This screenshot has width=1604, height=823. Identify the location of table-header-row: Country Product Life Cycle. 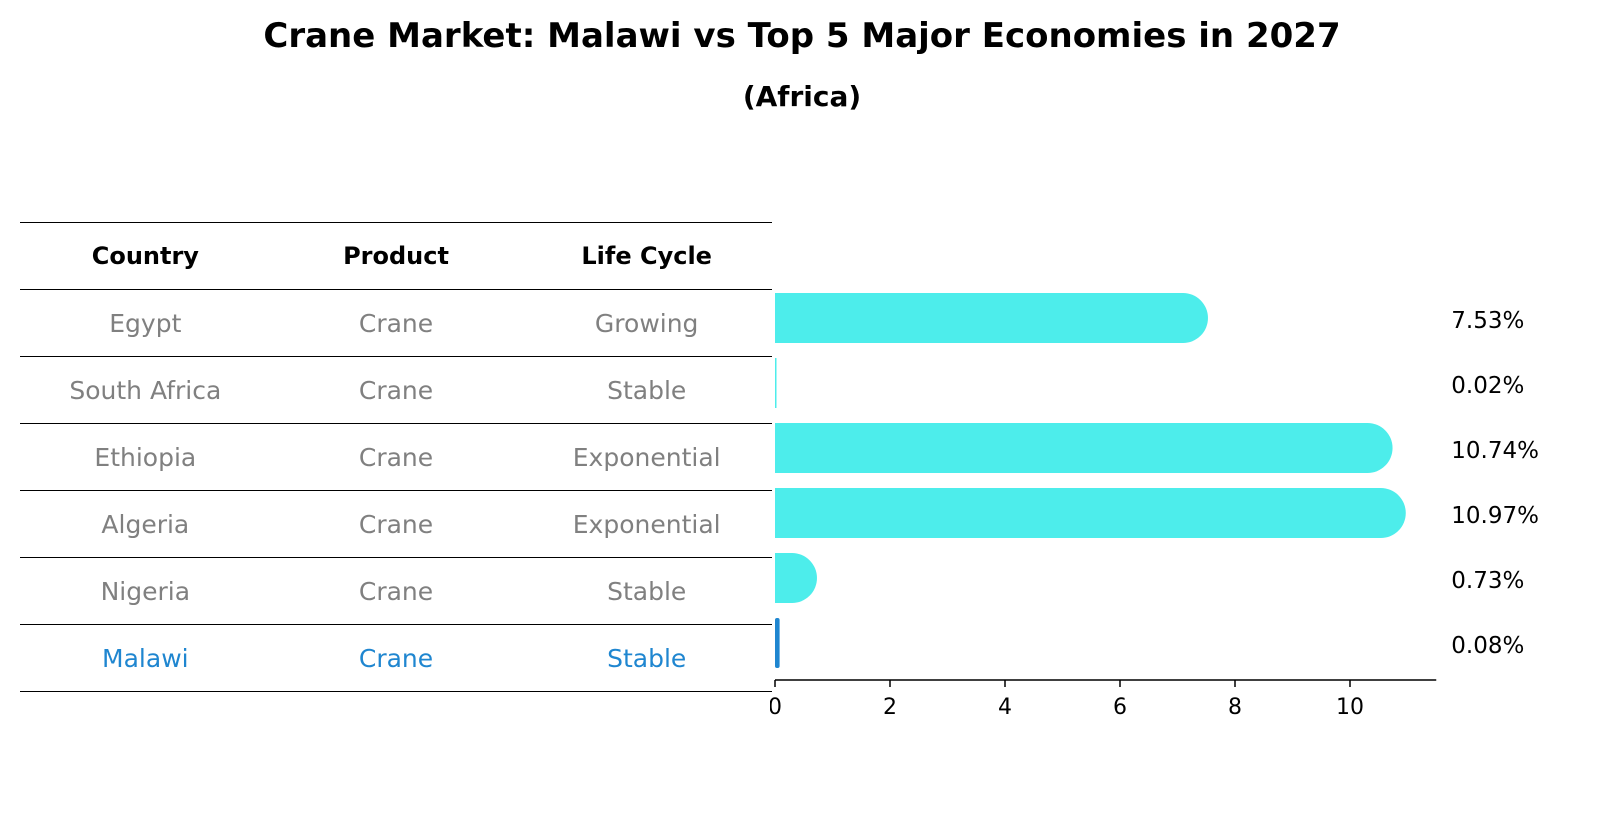
(396, 256).